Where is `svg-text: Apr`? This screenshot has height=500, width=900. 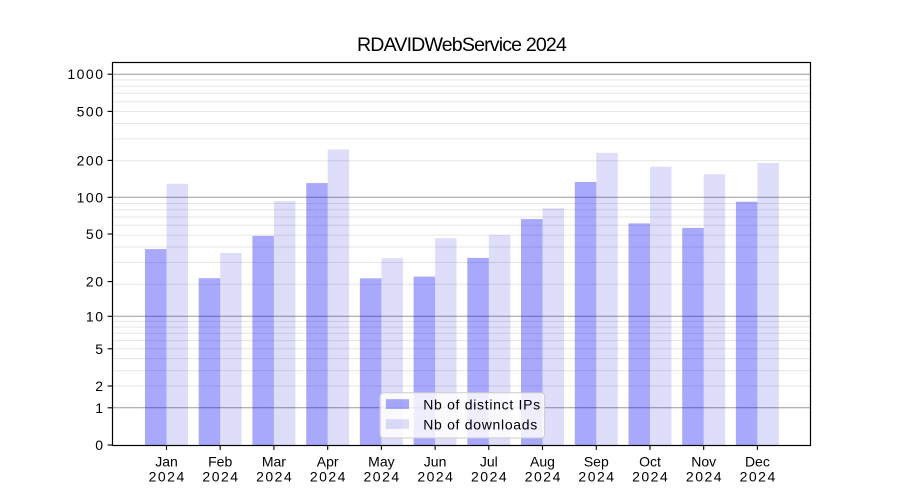
svg-text: Apr is located at coordinates (328, 462).